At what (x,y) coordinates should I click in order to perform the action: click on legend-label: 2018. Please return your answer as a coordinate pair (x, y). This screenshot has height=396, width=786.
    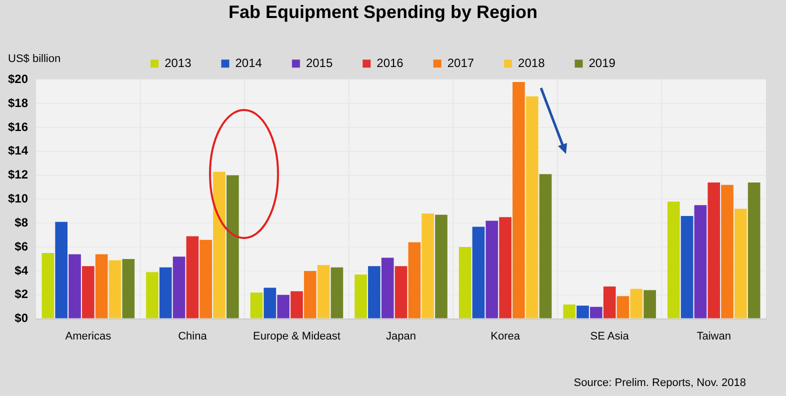
    Looking at the image, I should click on (532, 63).